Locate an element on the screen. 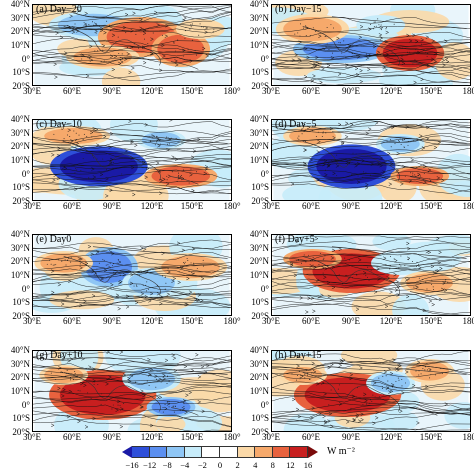  lat-tick-label: 0° is located at coordinates (25, 173).